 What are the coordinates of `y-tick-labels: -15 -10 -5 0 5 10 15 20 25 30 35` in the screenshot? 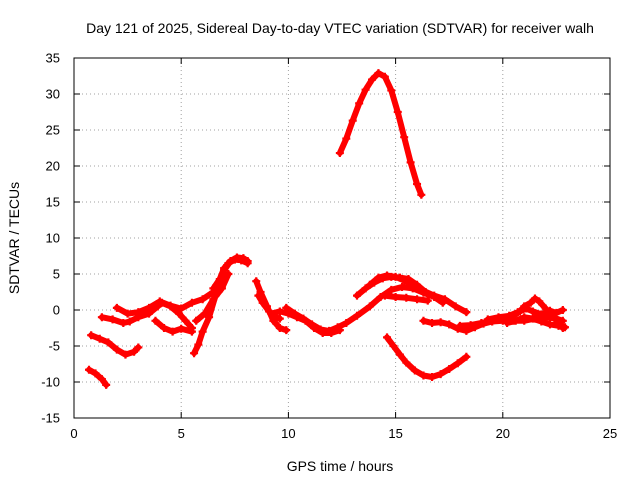 It's located at (50, 238).